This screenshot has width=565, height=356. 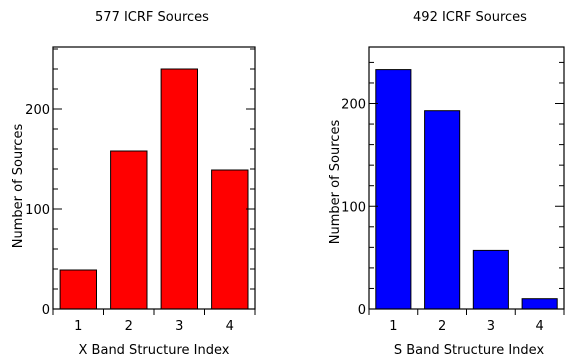 I want to click on x-axis-label: S Band Structure Index, so click(x=469, y=349).